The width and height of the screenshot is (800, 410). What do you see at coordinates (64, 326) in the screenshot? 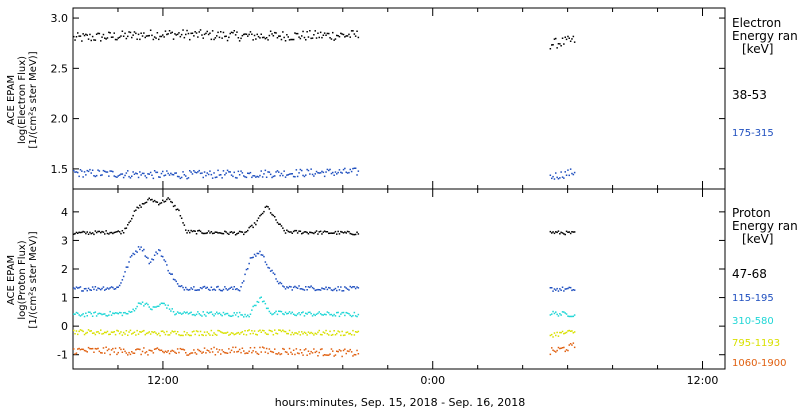
I see `y-tick-label: 0` at bounding box center [64, 326].